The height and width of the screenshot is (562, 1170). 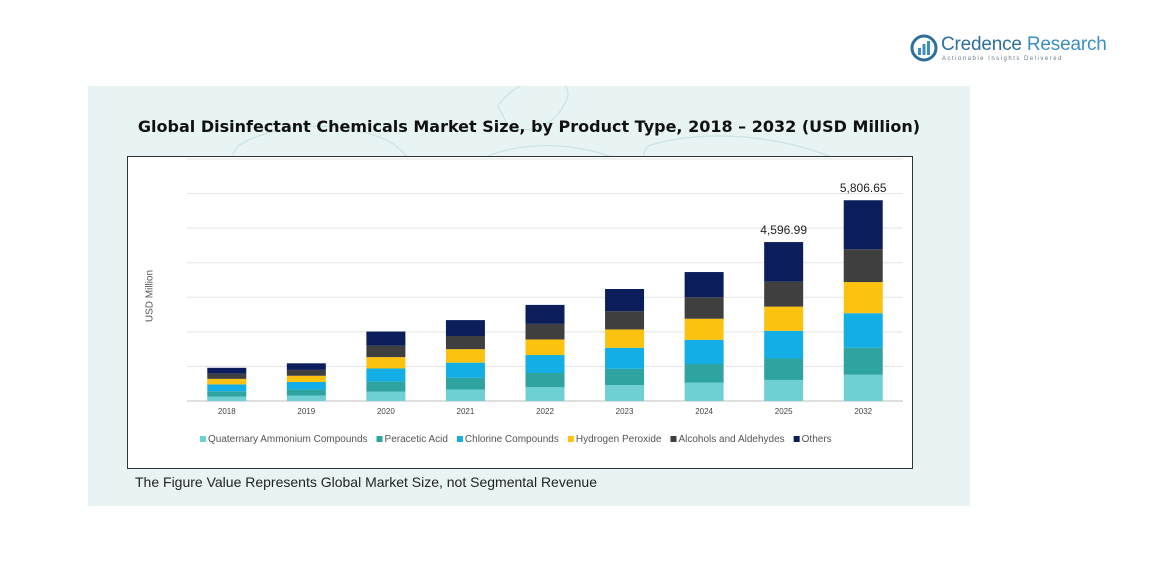 I want to click on legend-label: Chlorine Compounds, so click(x=512, y=439).